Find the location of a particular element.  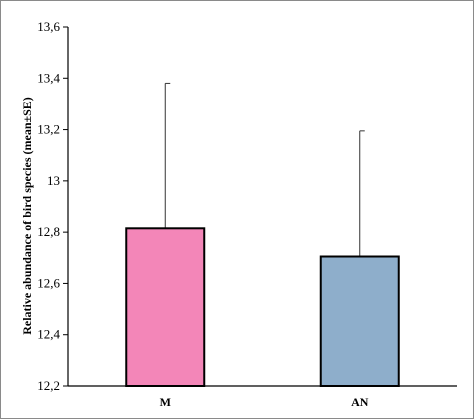

x-category-label: M is located at coordinates (165, 402).